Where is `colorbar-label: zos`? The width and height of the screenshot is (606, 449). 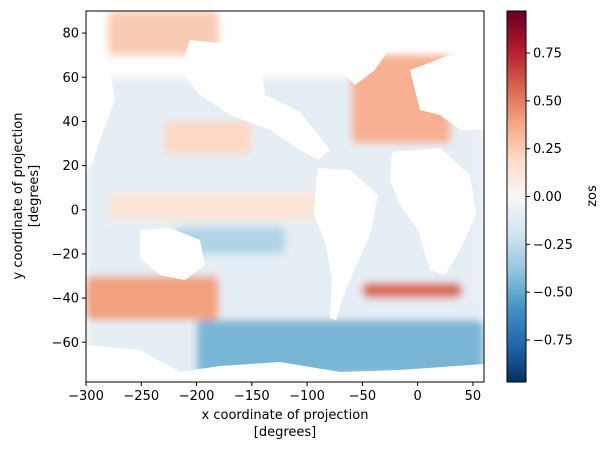 colorbar-label: zos is located at coordinates (592, 196).